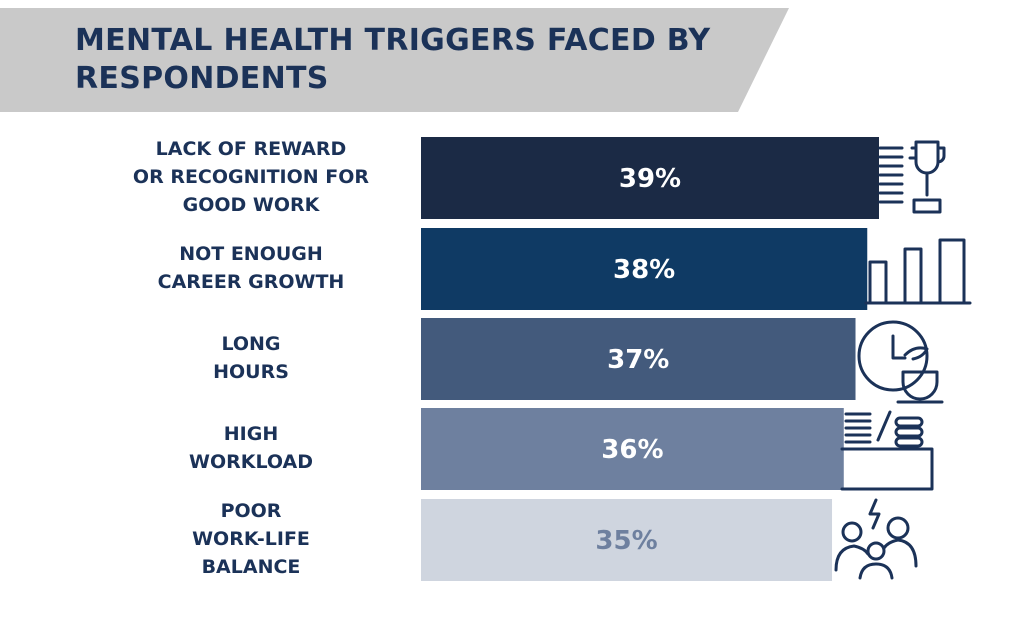 The height and width of the screenshot is (619, 1024). I want to click on data-label: 39%, so click(650, 179).